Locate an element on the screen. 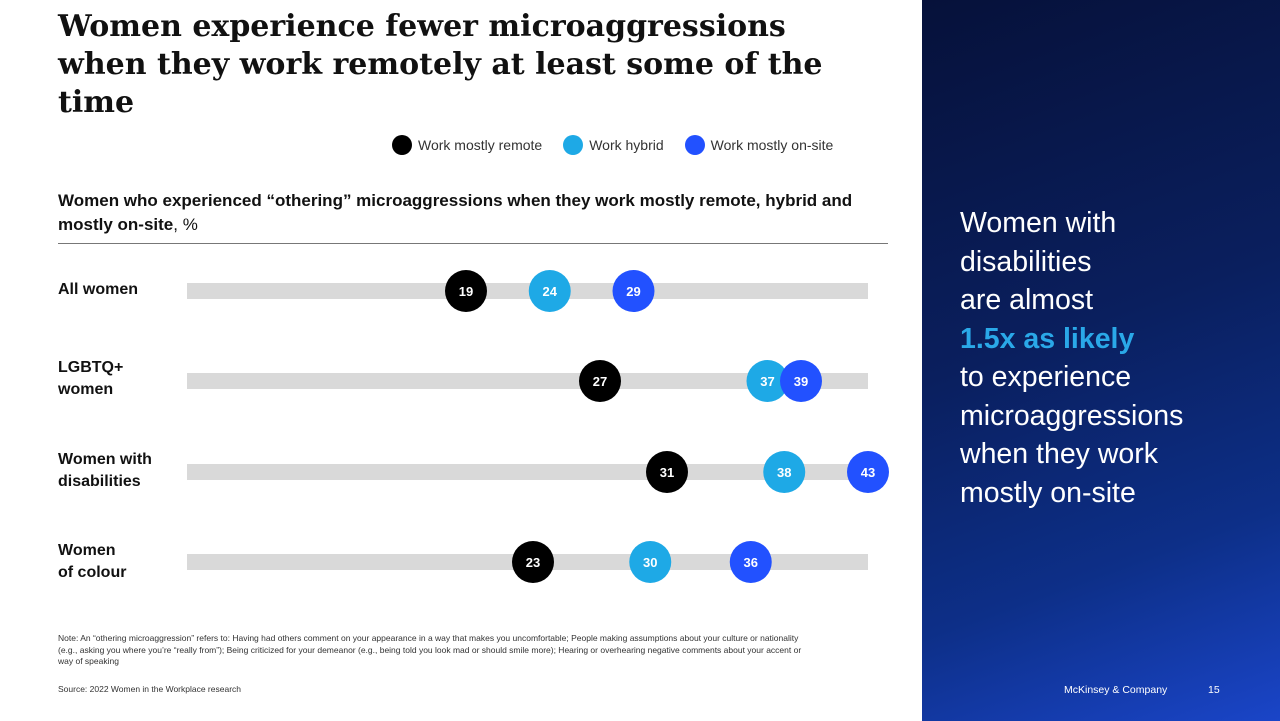  dot-value-label: 43 is located at coordinates (868, 472).